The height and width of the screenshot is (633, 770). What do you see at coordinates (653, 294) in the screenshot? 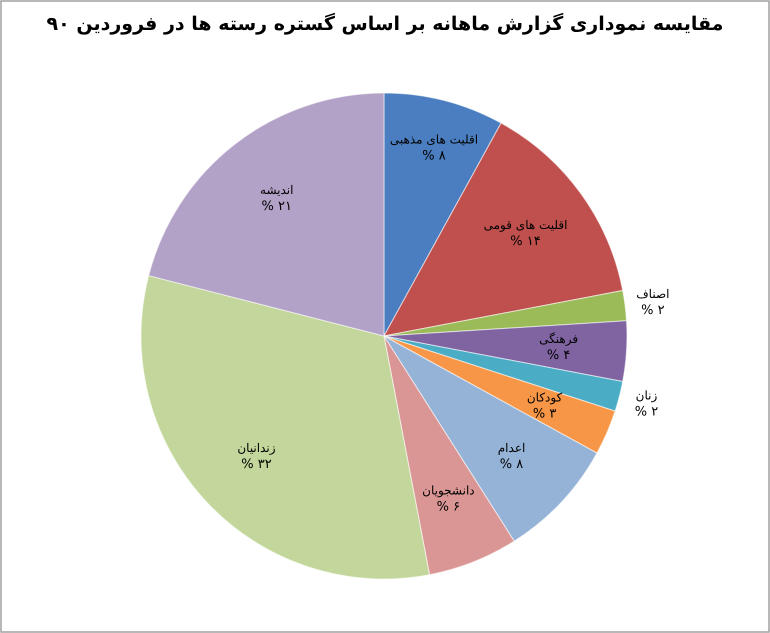
I see `slice-label: اصناف` at bounding box center [653, 294].